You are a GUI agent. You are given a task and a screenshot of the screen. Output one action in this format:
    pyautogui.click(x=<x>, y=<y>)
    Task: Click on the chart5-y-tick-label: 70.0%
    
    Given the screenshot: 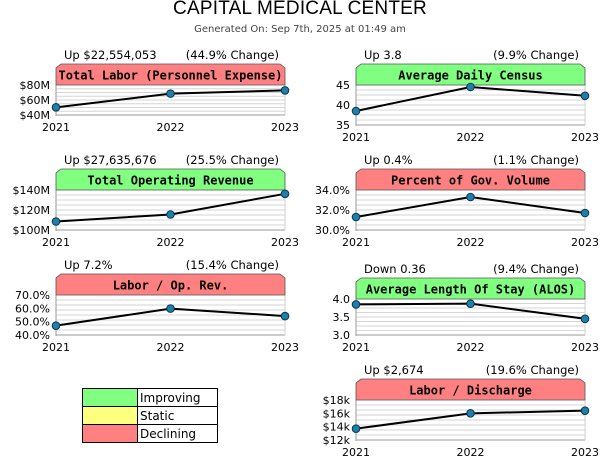 What is the action you would take?
    pyautogui.click(x=32, y=295)
    